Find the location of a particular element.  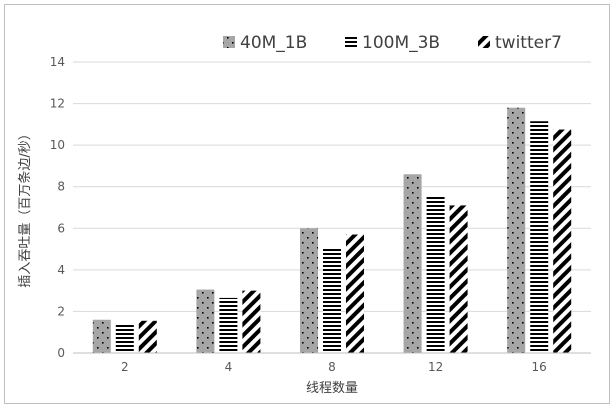

y-tick-label: 2 is located at coordinates (61, 311).